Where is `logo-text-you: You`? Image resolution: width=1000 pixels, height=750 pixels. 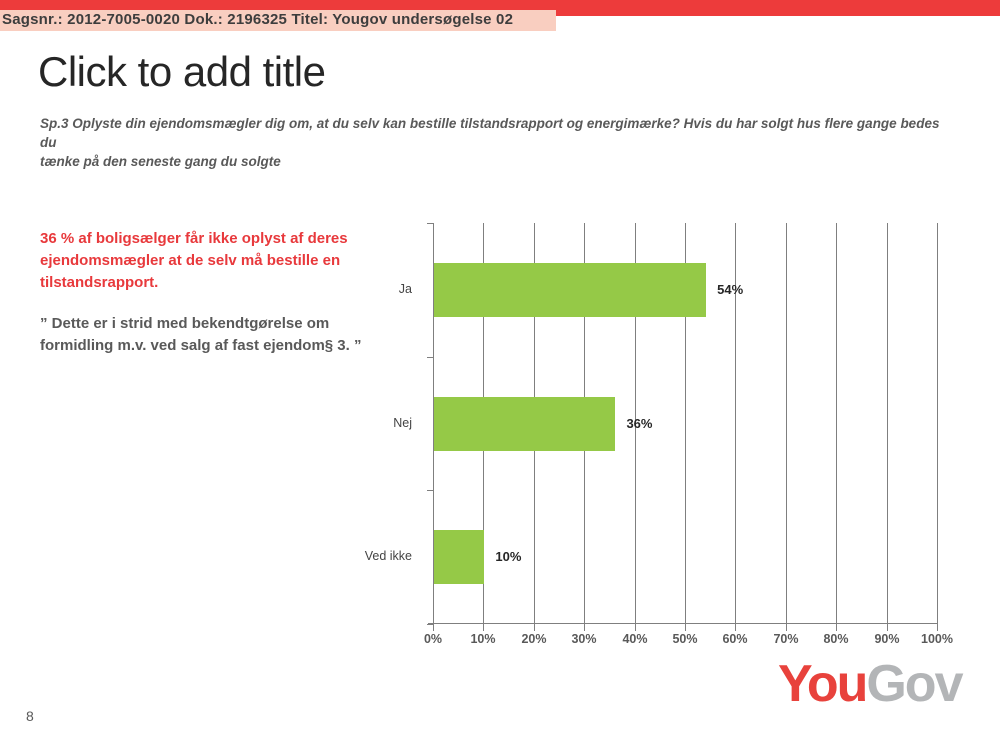 logo-text-you: You is located at coordinates (823, 684).